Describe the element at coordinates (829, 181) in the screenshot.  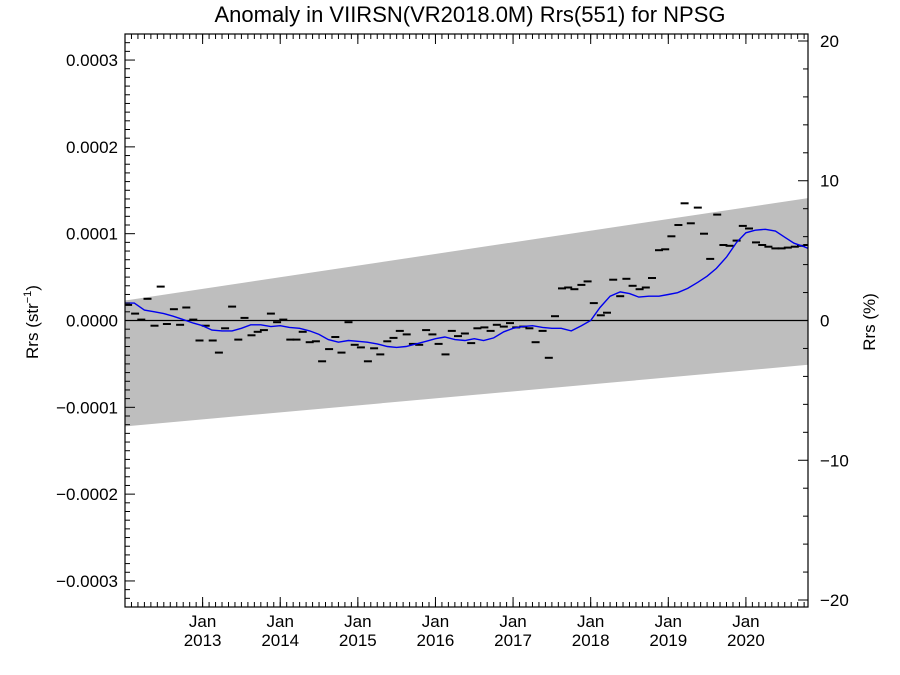
I see `y2-tick-label: 10` at that location.